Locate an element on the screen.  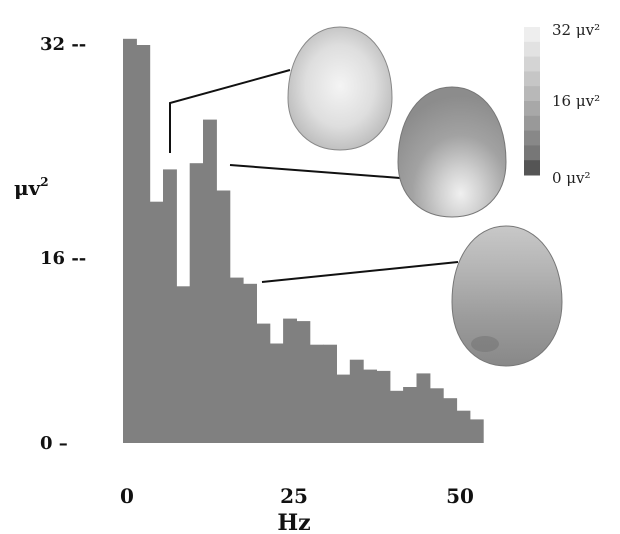
y-axis-label-exponent: 2 is located at coordinates (44, 182).